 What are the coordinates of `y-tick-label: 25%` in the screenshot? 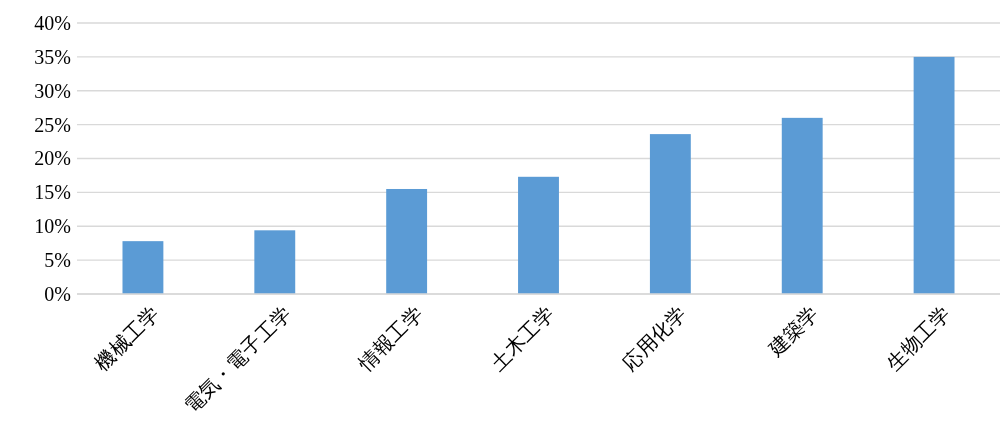 It's located at (52, 124).